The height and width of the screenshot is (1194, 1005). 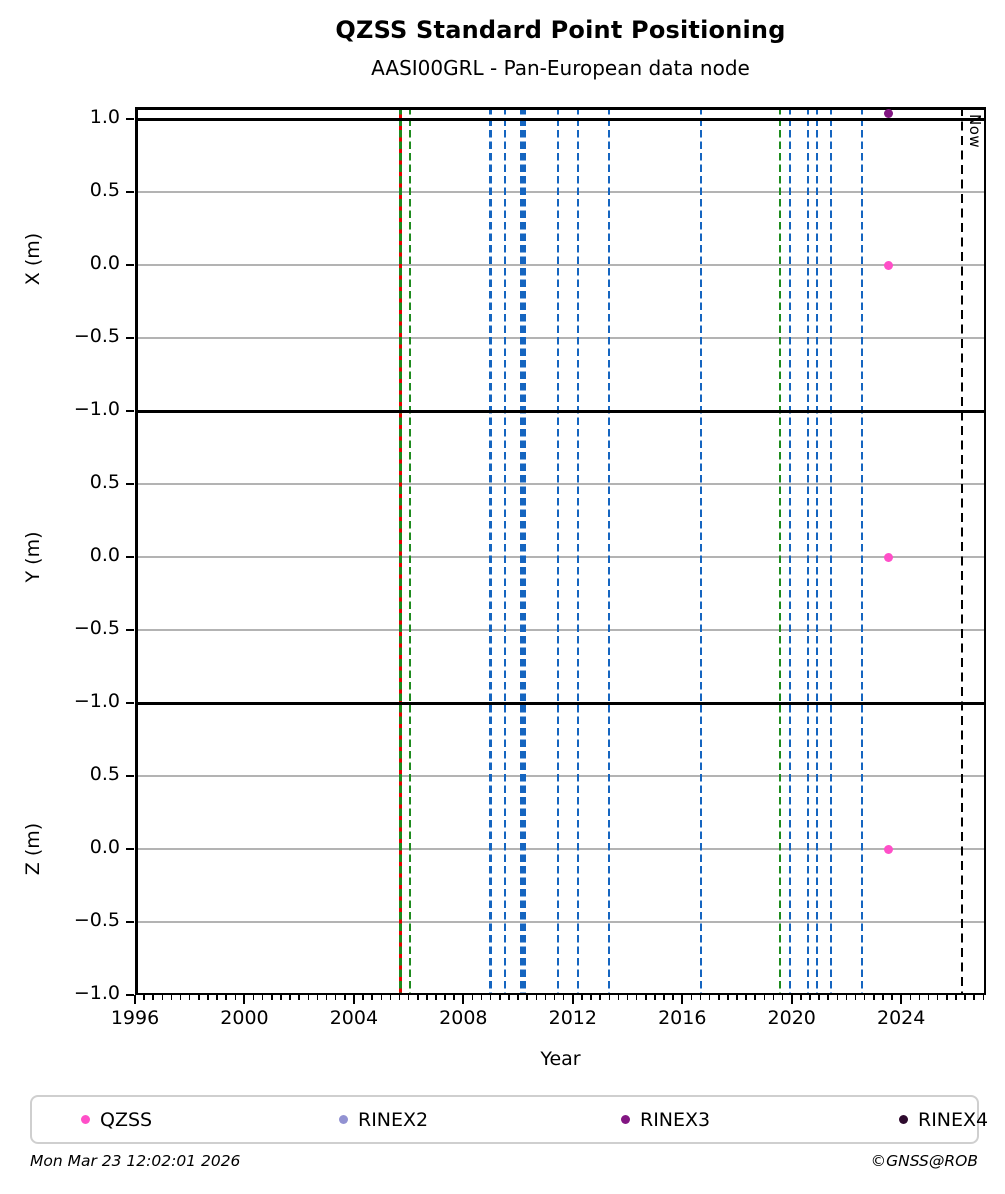 What do you see at coordinates (560, 30) in the screenshot?
I see `chart-title: QZSS Standard Point Positioning` at bounding box center [560, 30].